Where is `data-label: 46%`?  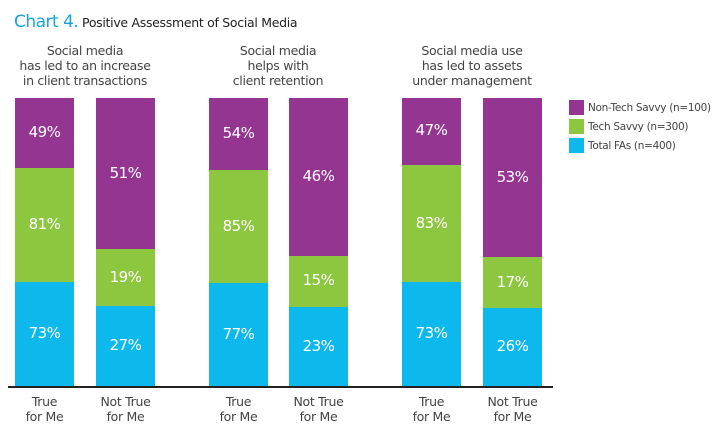
data-label: 46% is located at coordinates (318, 175).